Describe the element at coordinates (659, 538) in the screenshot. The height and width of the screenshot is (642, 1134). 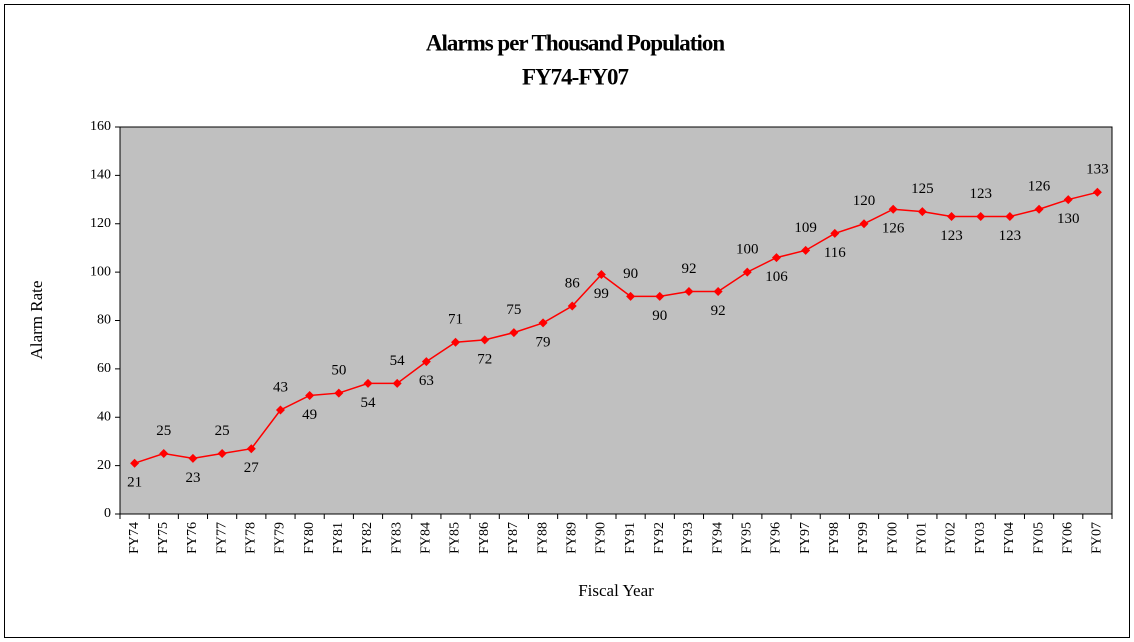
I see `x-tick-label: FY92` at that location.